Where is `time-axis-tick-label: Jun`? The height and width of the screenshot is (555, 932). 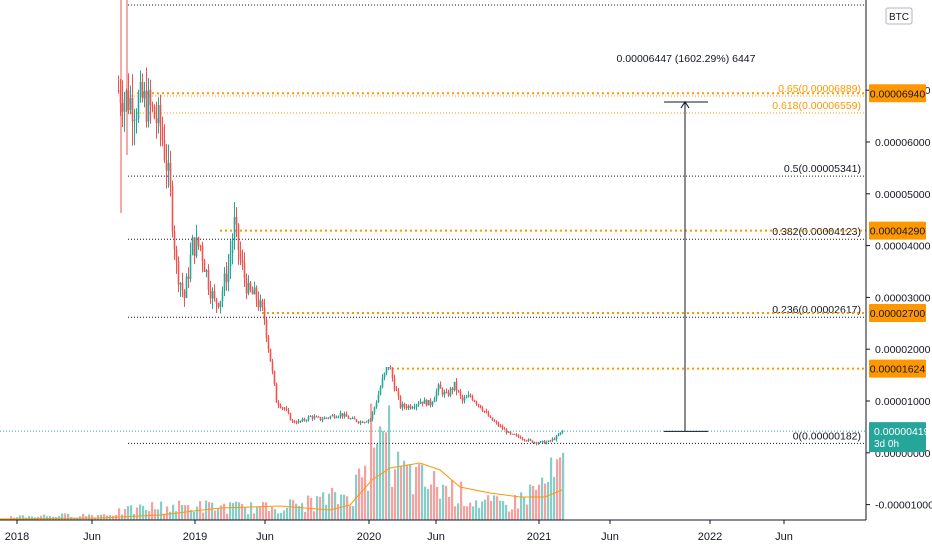 time-axis-tick-label: Jun is located at coordinates (610, 537).